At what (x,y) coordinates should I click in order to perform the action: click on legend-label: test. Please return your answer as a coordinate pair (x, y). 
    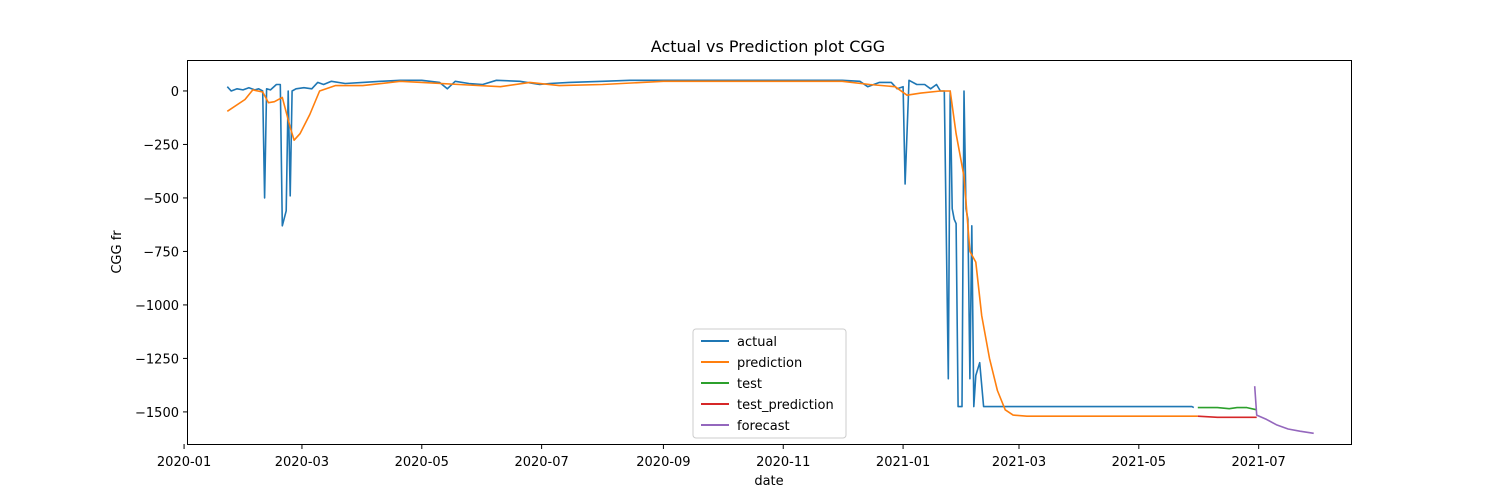
    Looking at the image, I should click on (749, 384).